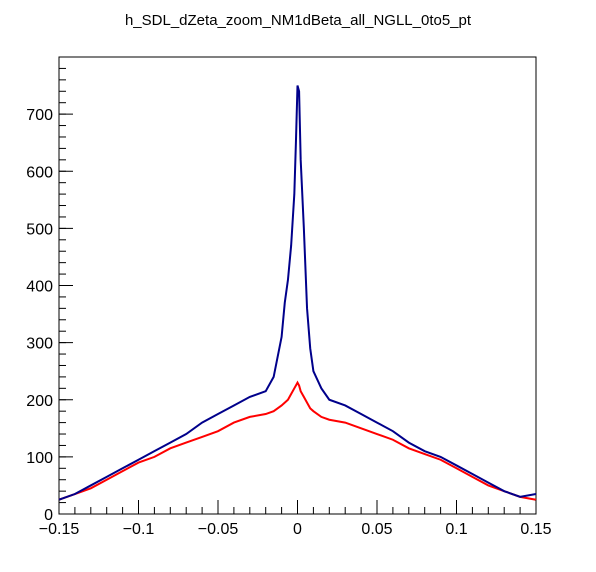  Describe the element at coordinates (376, 529) in the screenshot. I see `x-tick-label: 0.05` at that location.